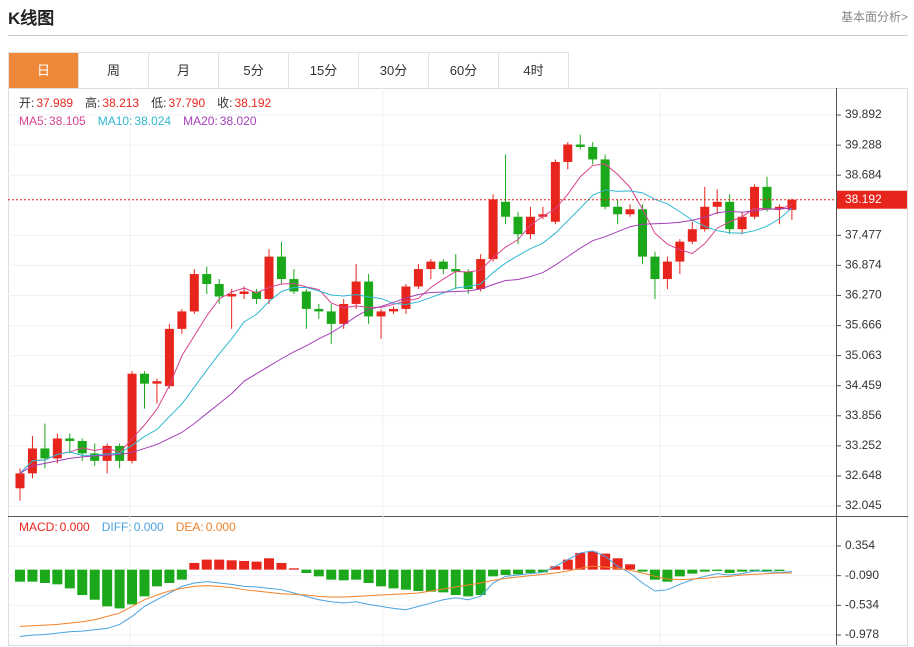  Describe the element at coordinates (254, 70) in the screenshot. I see `period-tab: 5分` at that location.